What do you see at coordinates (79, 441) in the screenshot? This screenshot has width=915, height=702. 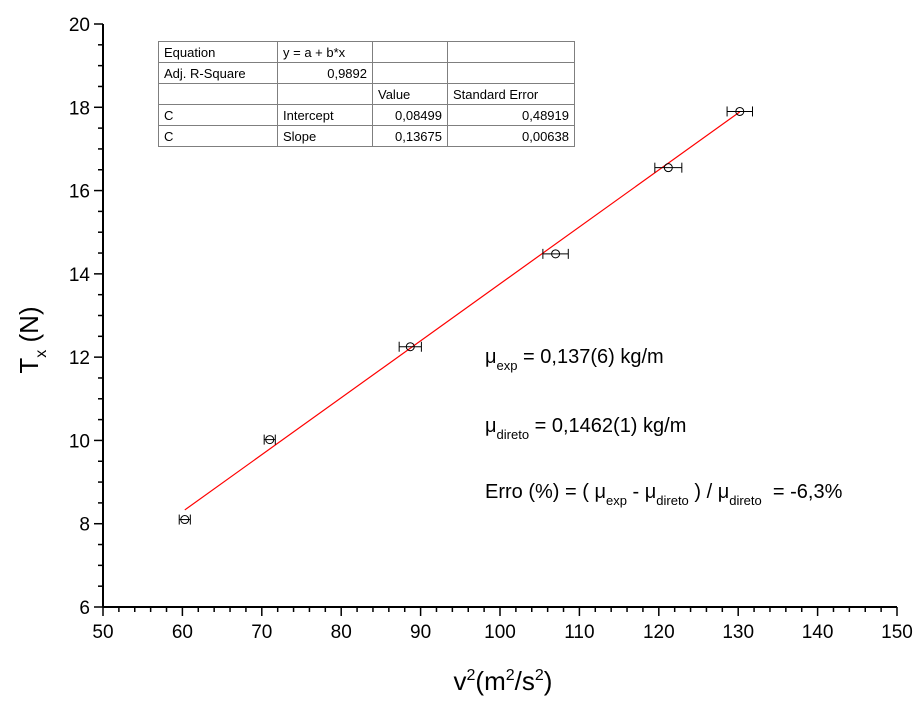 I see `y-tick-label: 10` at bounding box center [79, 441].